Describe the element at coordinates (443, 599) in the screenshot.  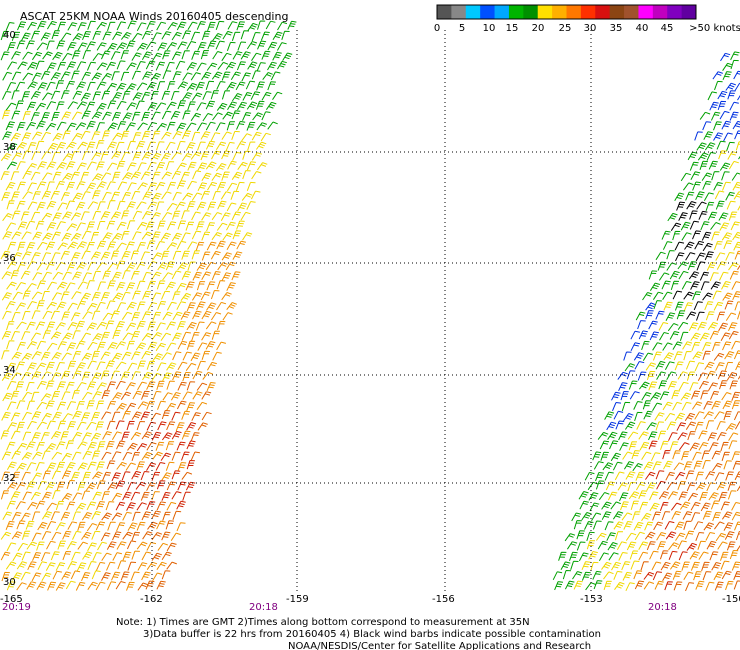
I see `longitude-label: -156` at that location.